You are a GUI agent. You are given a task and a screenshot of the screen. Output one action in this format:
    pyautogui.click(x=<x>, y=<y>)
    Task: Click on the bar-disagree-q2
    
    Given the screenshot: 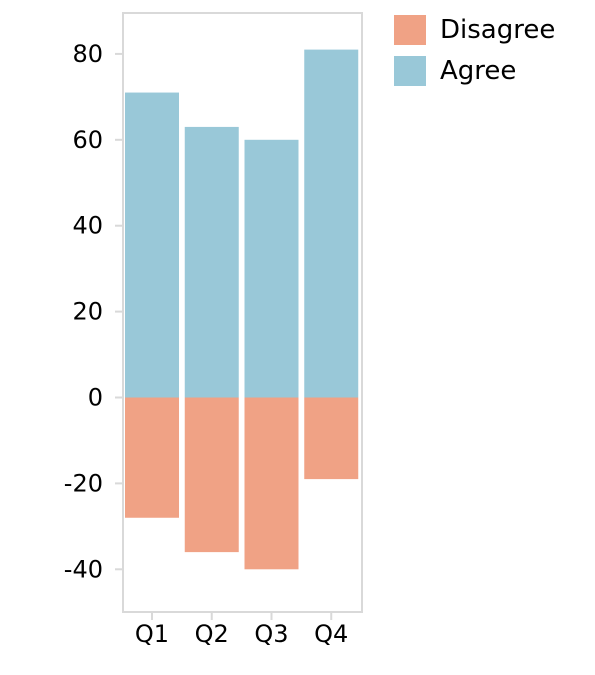 What is the action you would take?
    pyautogui.click(x=211, y=475)
    